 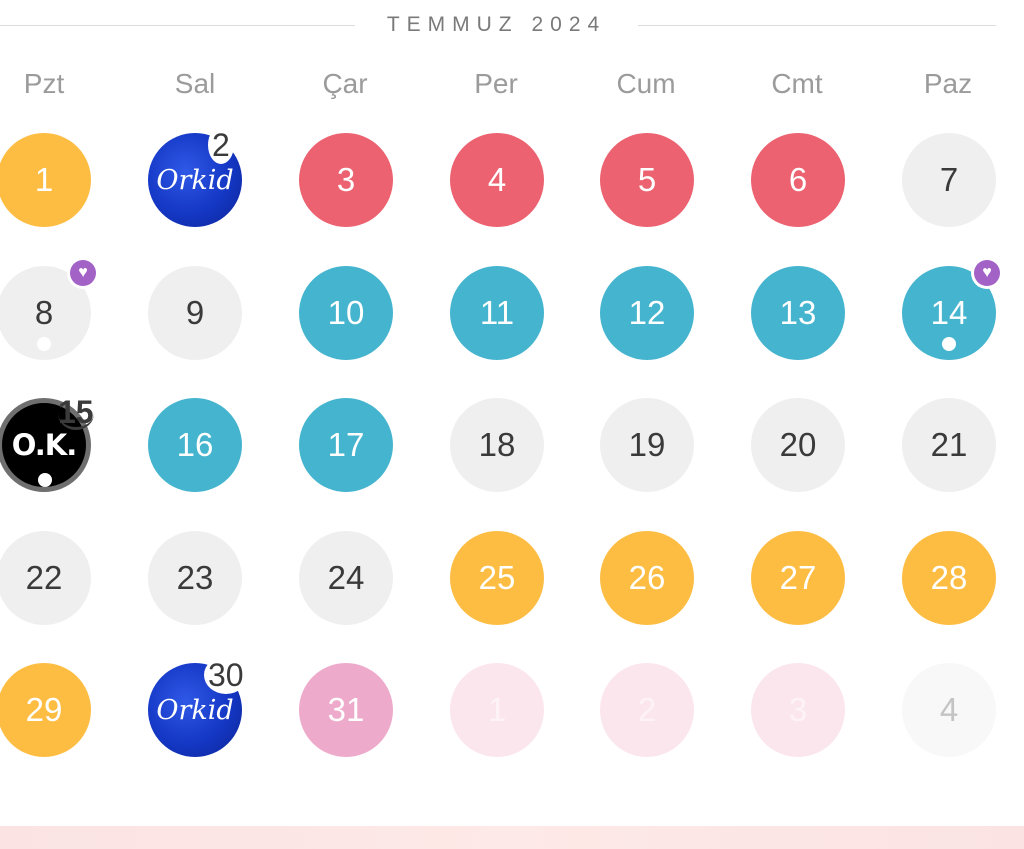 What do you see at coordinates (497, 180) in the screenshot?
I see `day-4: 4` at bounding box center [497, 180].